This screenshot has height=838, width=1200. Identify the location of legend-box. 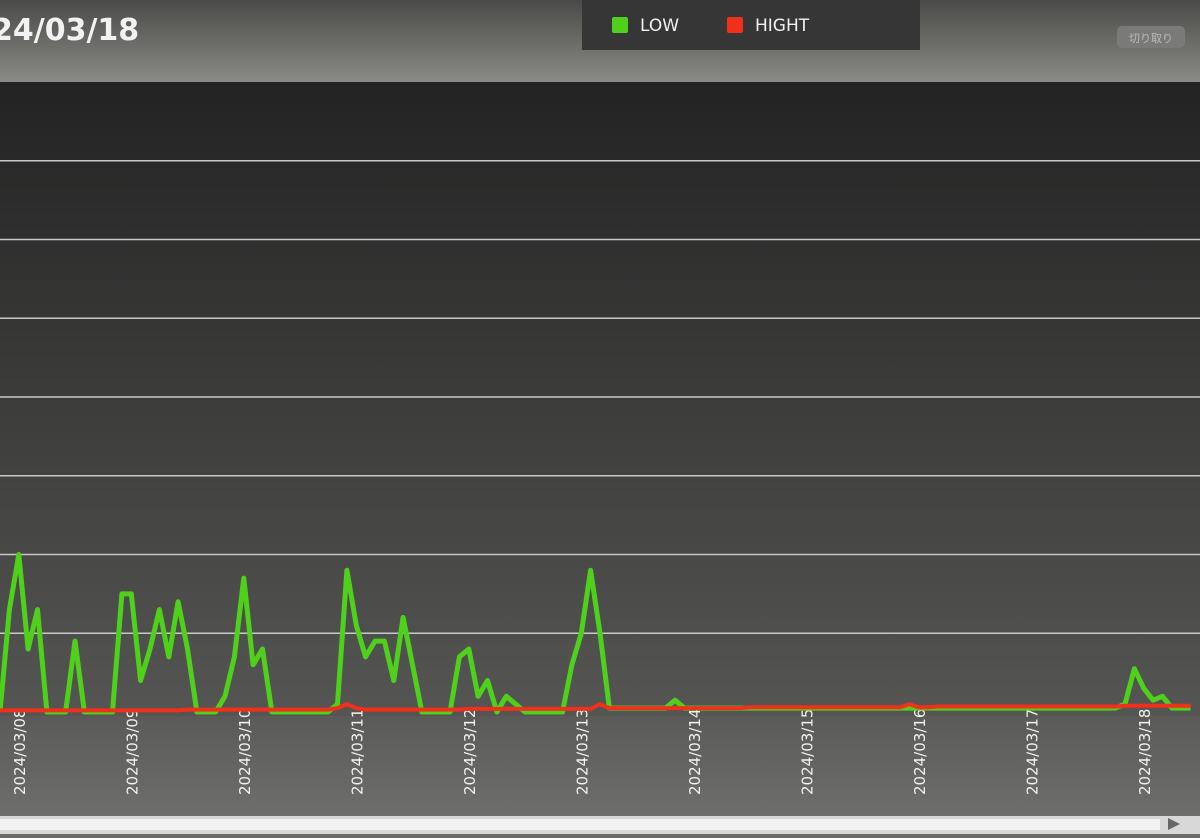
(751, 25).